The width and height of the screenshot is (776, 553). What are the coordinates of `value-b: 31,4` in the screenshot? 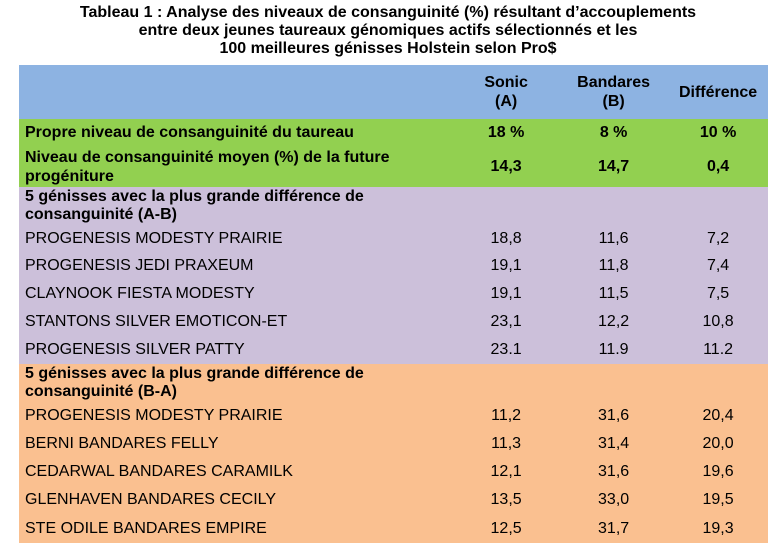 It's located at (614, 444).